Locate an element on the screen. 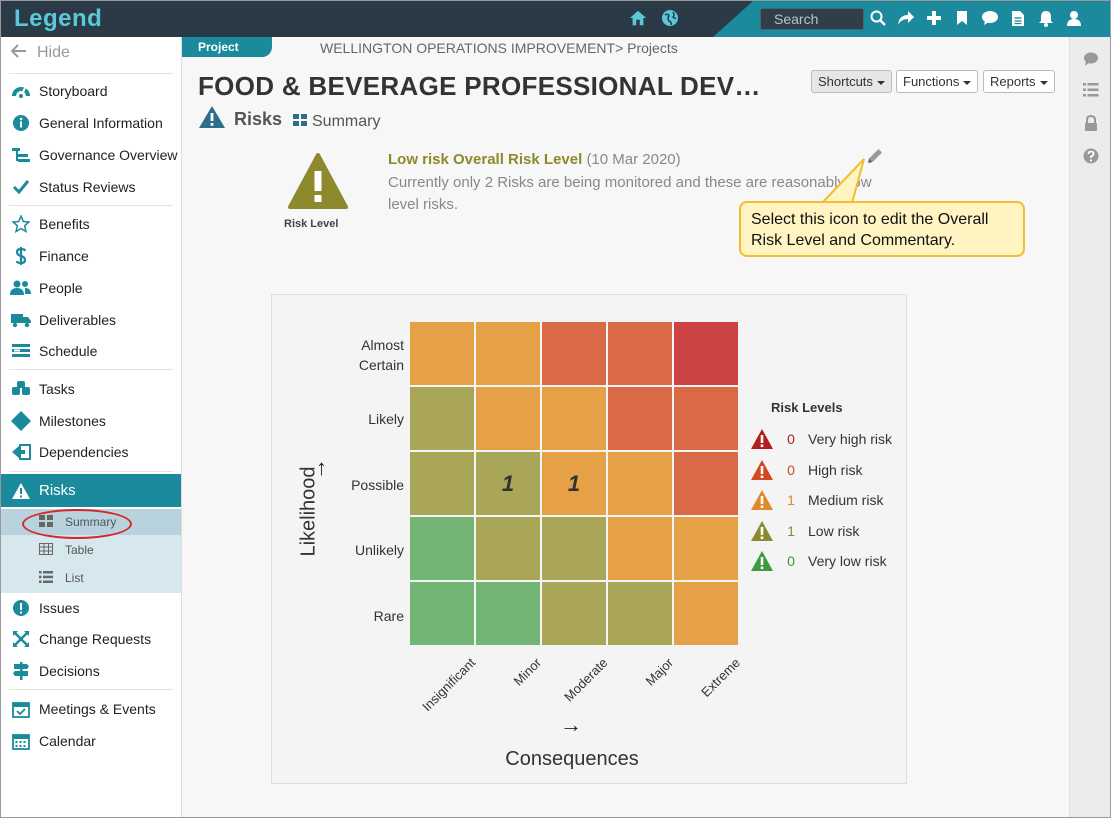 The image size is (1111, 818). document-icon is located at coordinates (1018, 18).